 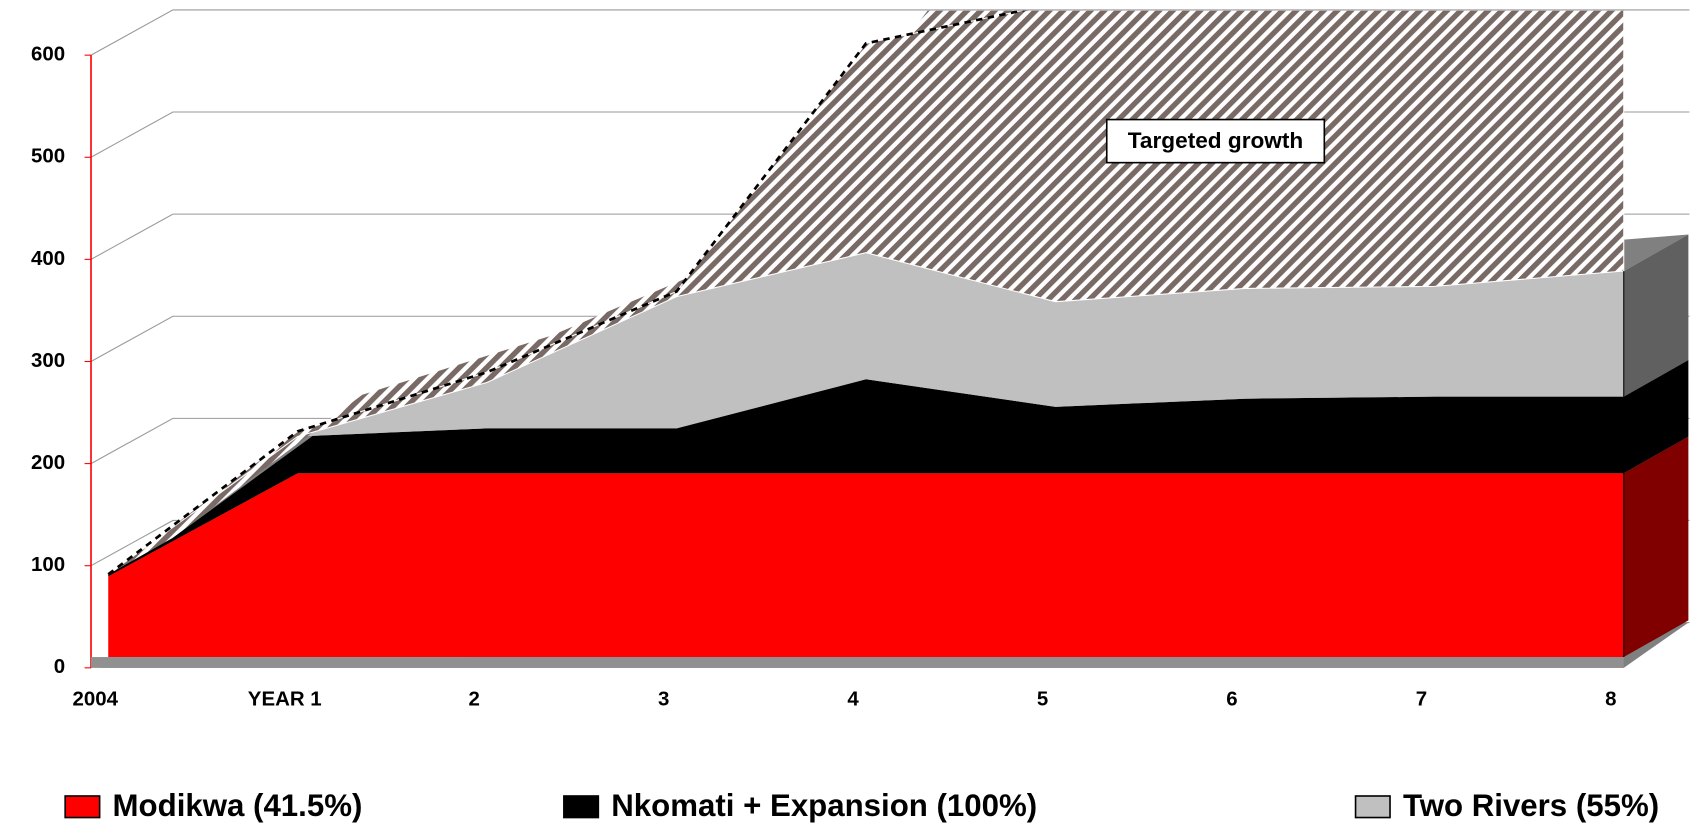 What do you see at coordinates (59, 666) in the screenshot?
I see `y-tick-label: 0` at bounding box center [59, 666].